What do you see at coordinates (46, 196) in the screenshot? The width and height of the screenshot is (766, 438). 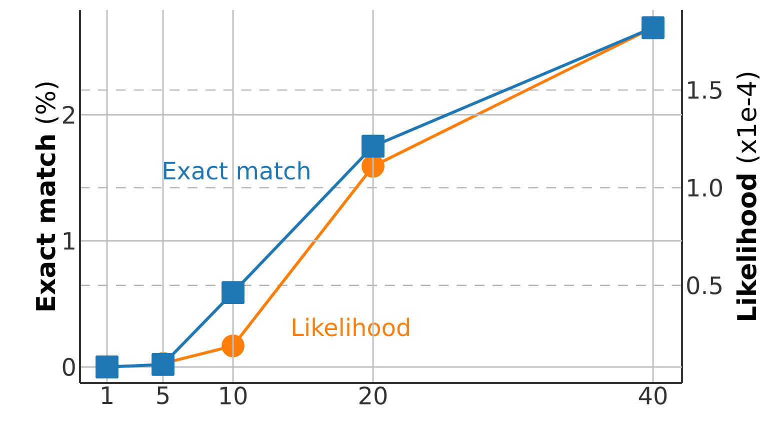 I see `y-axis-title: Exact match (%)` at bounding box center [46, 196].